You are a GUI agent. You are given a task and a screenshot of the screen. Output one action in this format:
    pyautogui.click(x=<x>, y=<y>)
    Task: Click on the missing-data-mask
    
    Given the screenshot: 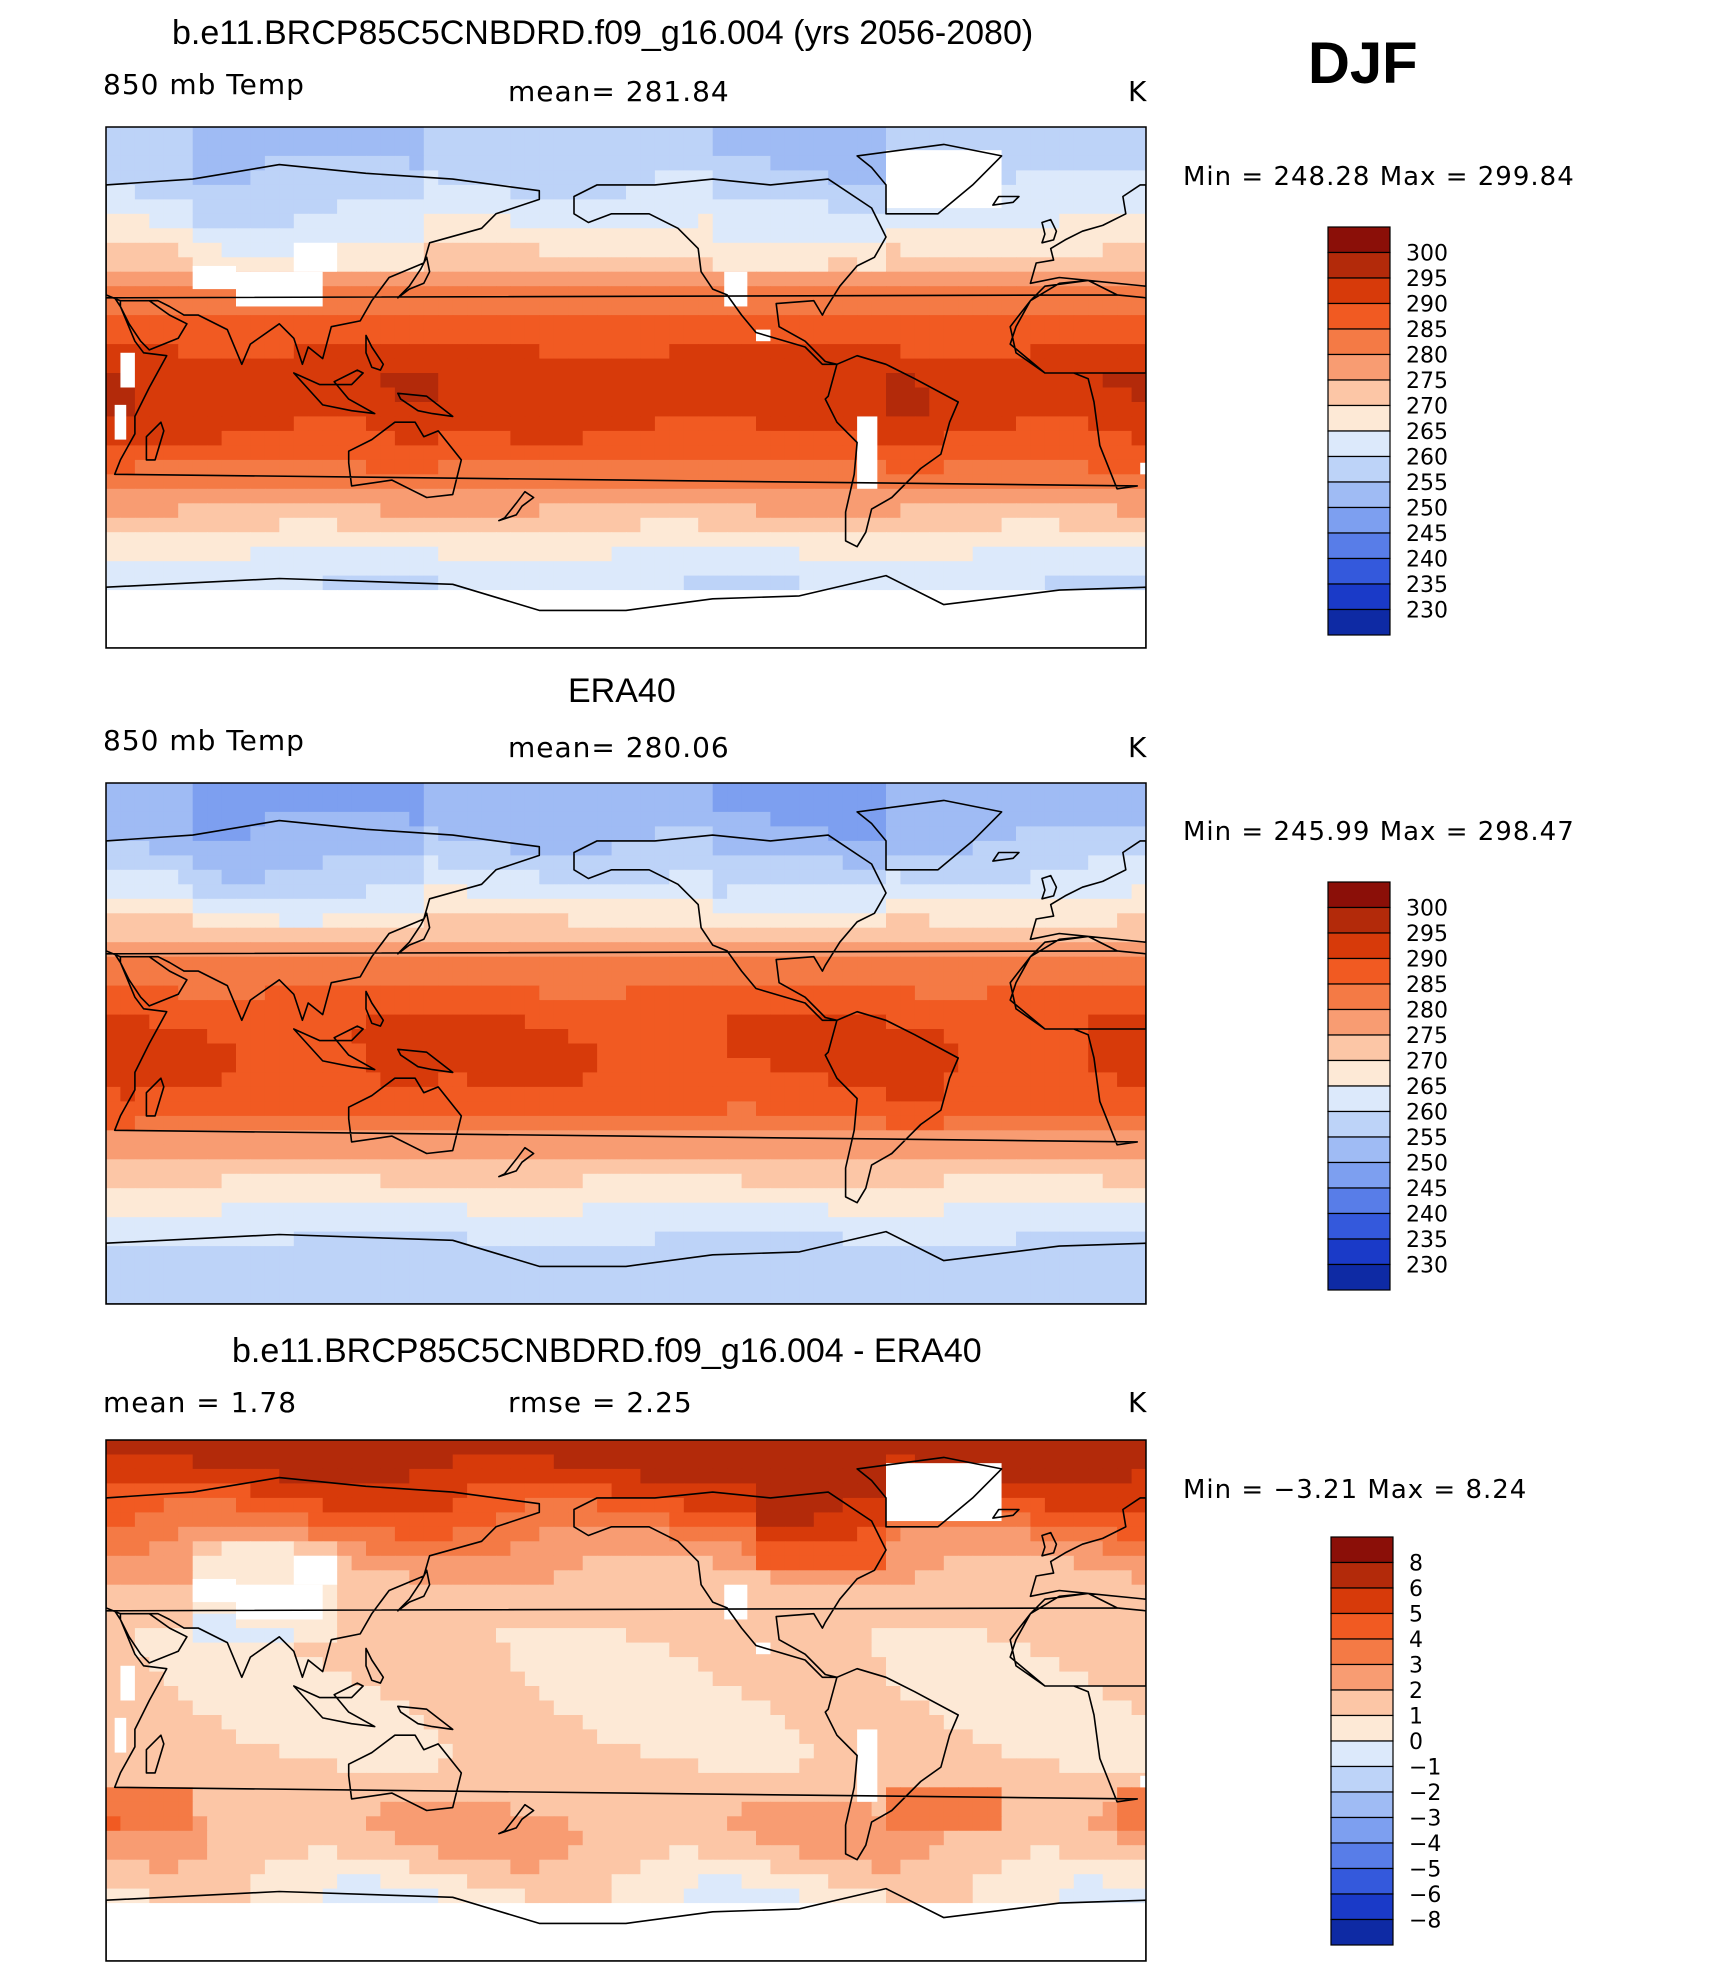 What is the action you would take?
    pyautogui.click(x=127, y=370)
    